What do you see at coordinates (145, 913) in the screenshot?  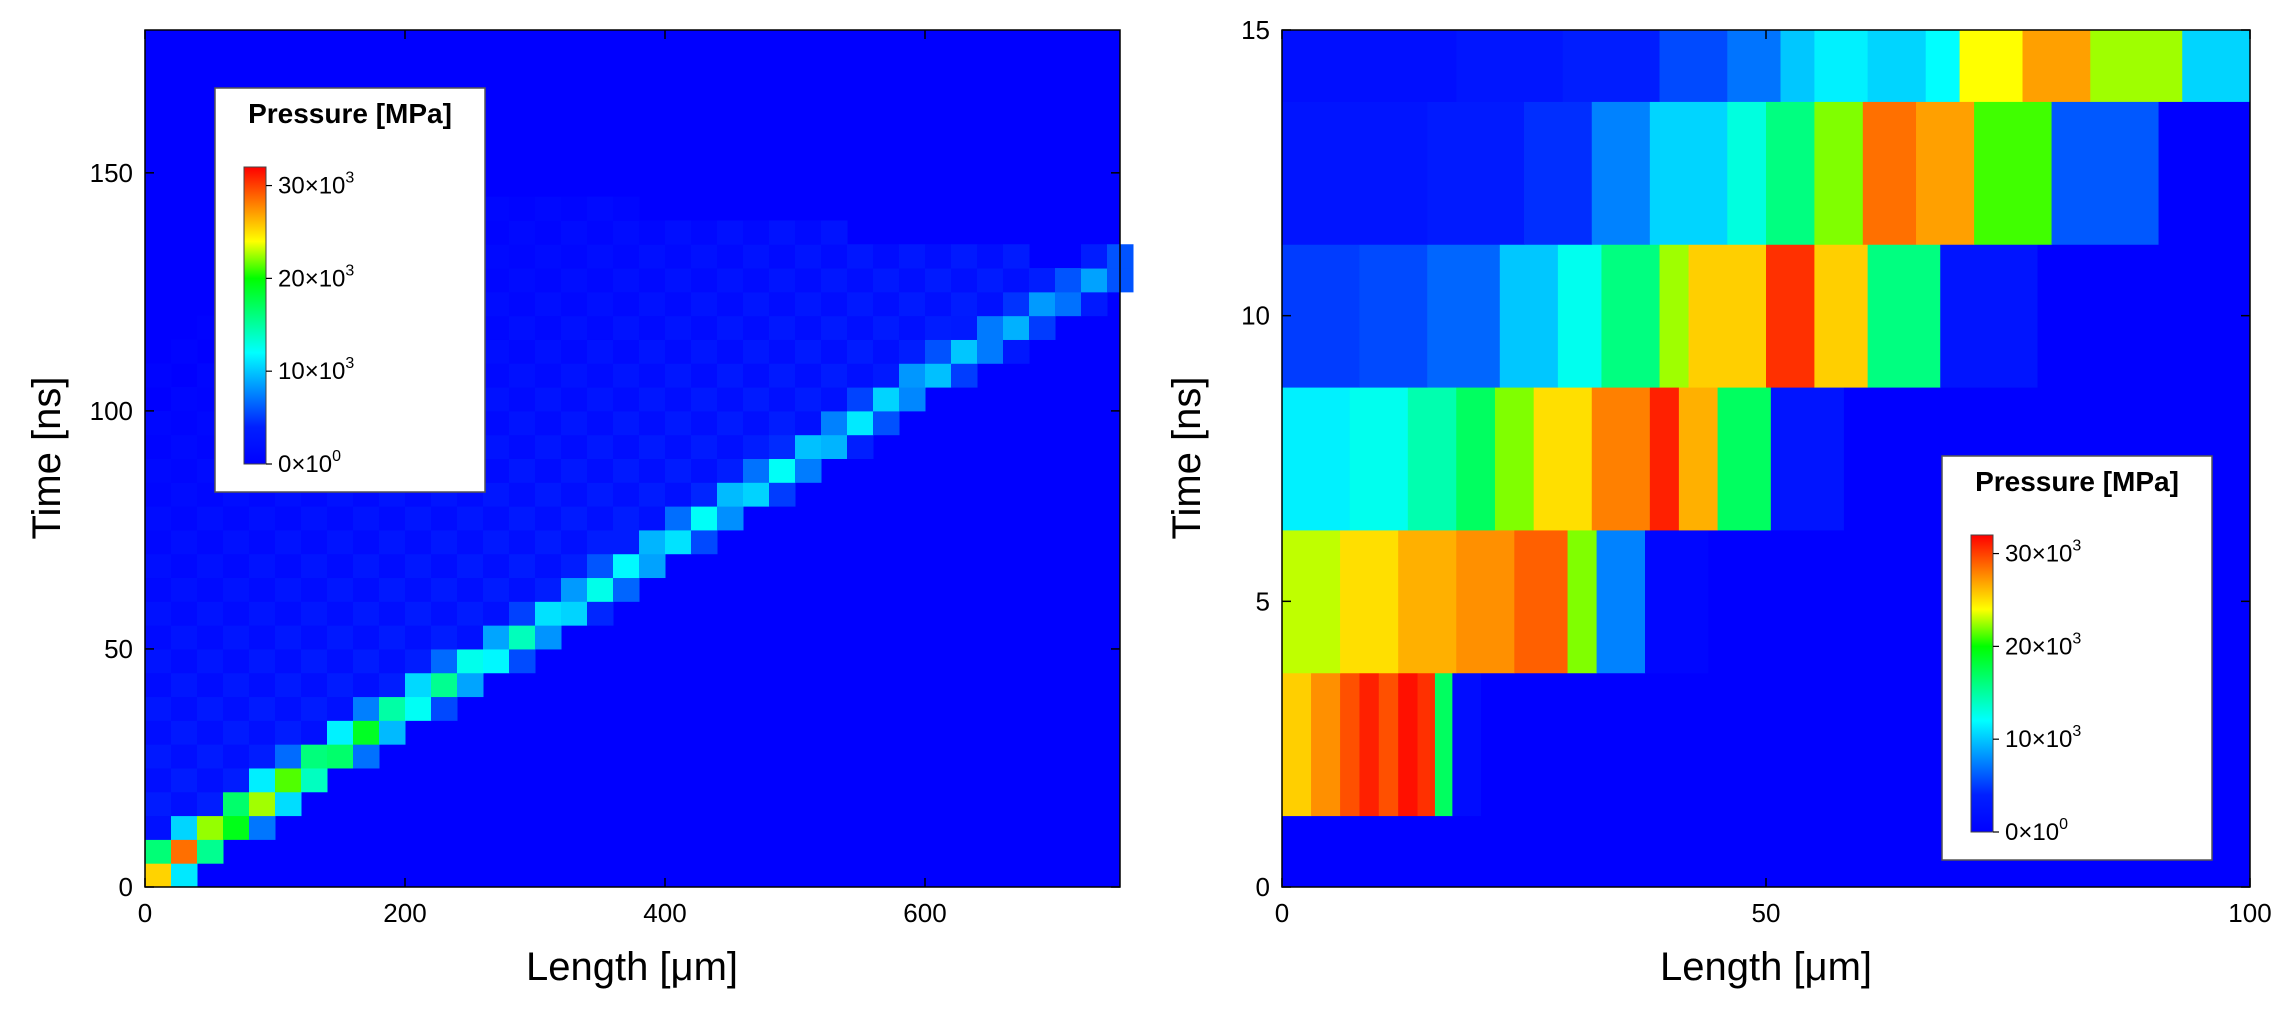 I see `x-tick-label: 0` at bounding box center [145, 913].